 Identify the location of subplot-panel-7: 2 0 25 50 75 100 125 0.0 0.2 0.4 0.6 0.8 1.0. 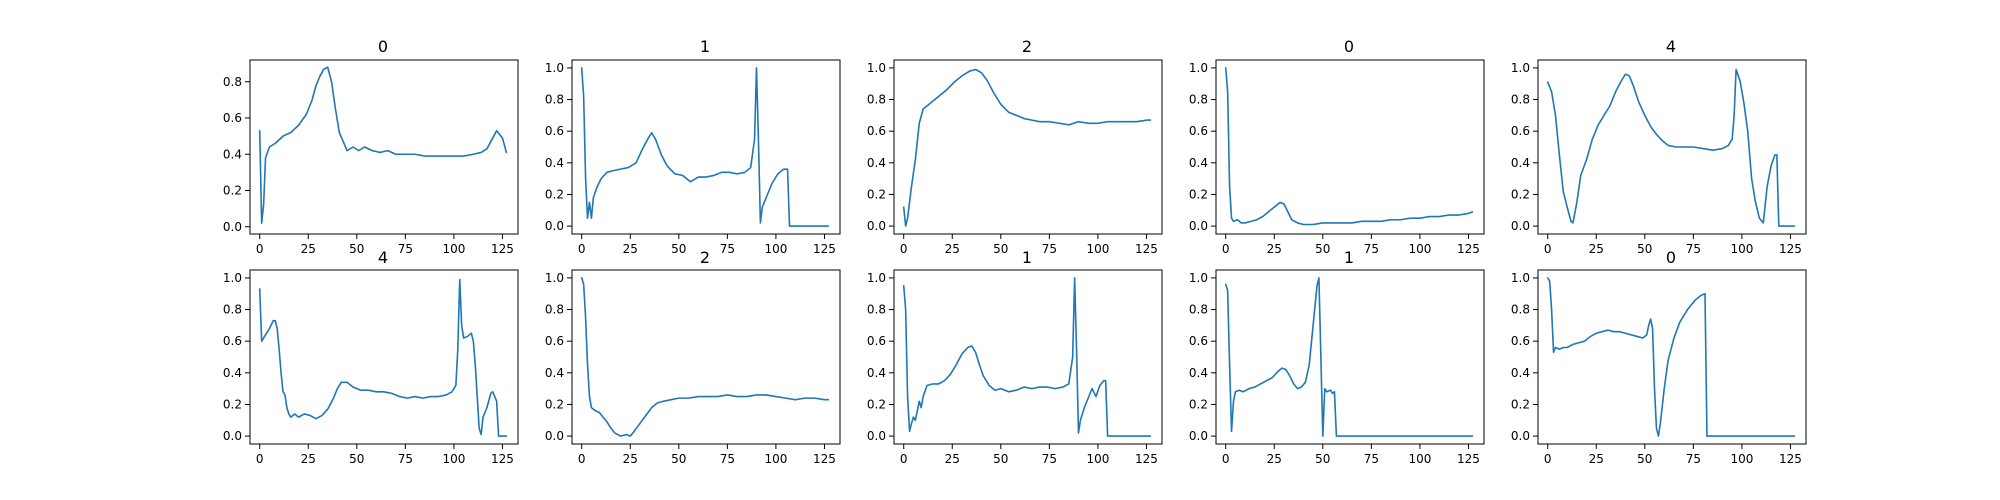
(693, 357).